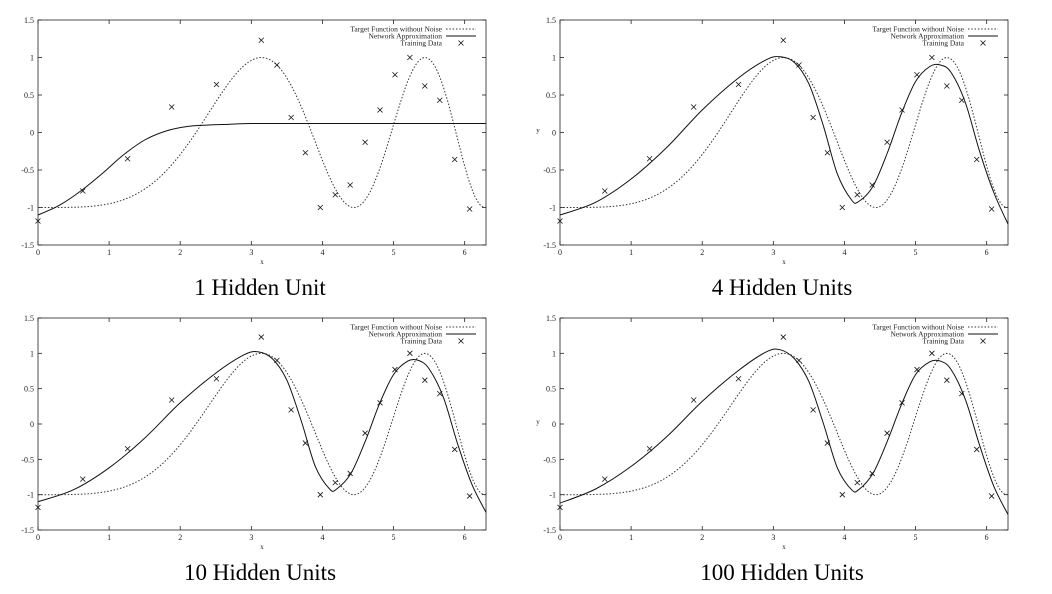  I want to click on y-tick-label: 1, so click(554, 353).